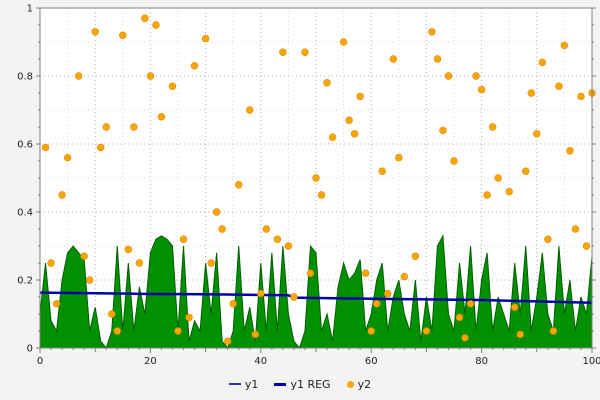 The height and width of the screenshot is (400, 600). I want to click on x-tick-label: 80, so click(481, 361).